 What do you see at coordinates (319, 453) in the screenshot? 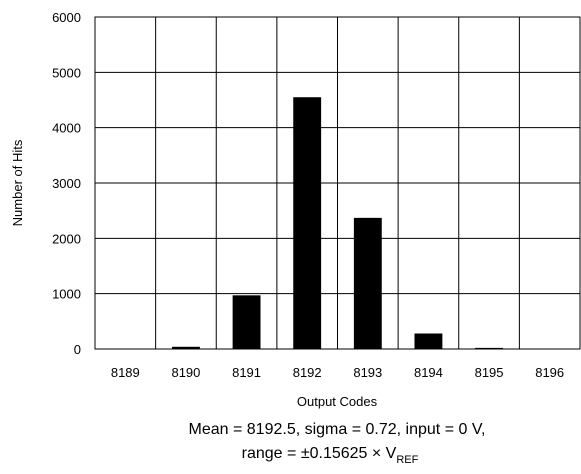
I see `annotation-line-2-main: range = ±0.15625 × V` at bounding box center [319, 453].